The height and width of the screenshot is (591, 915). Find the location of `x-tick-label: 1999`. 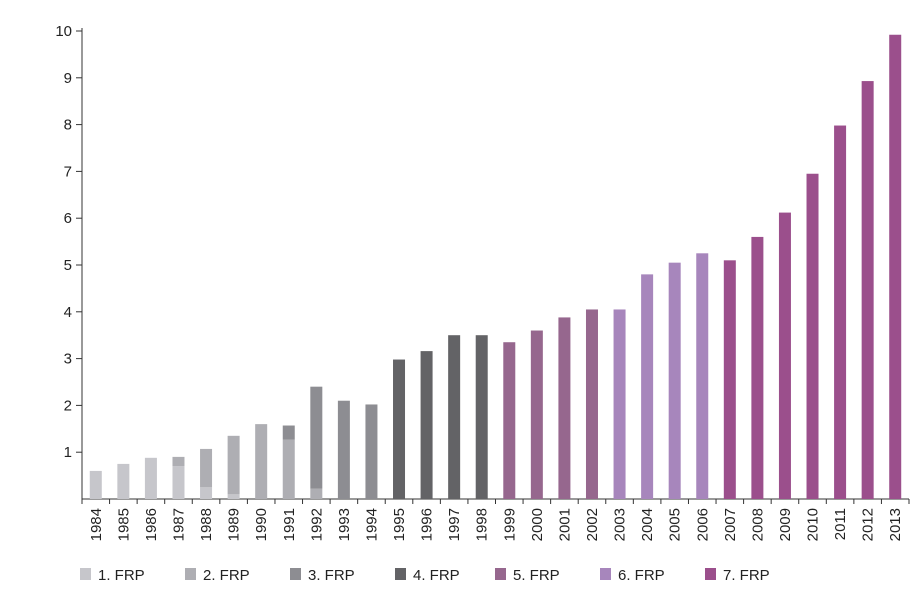

x-tick-label: 1999 is located at coordinates (509, 524).